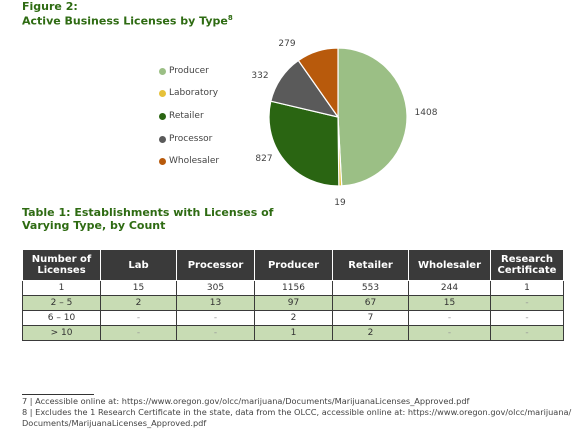 The height and width of the screenshot is (437, 582). Describe the element at coordinates (449, 288) in the screenshot. I see `table-cell: 244` at that location.